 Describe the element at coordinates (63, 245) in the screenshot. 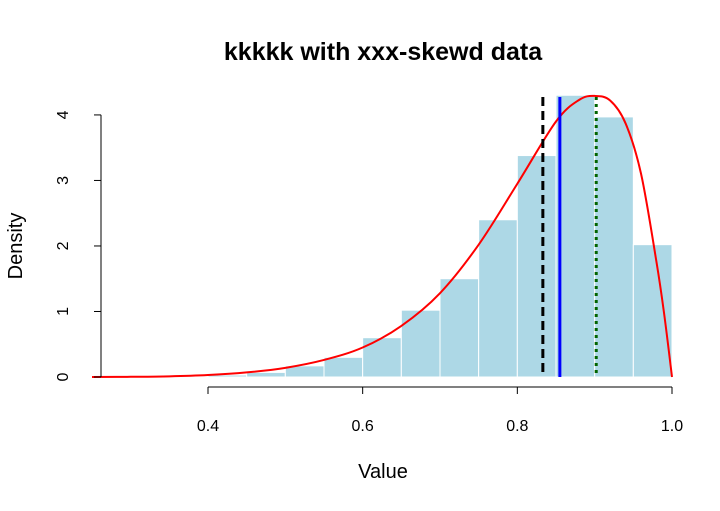

I see `y-tick-label: 2` at that location.